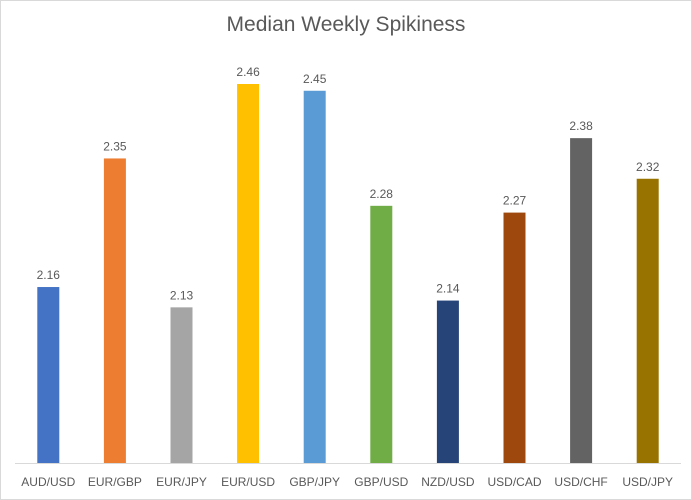  I want to click on category-label-nzd-usd: NZD/USD, so click(448, 482).